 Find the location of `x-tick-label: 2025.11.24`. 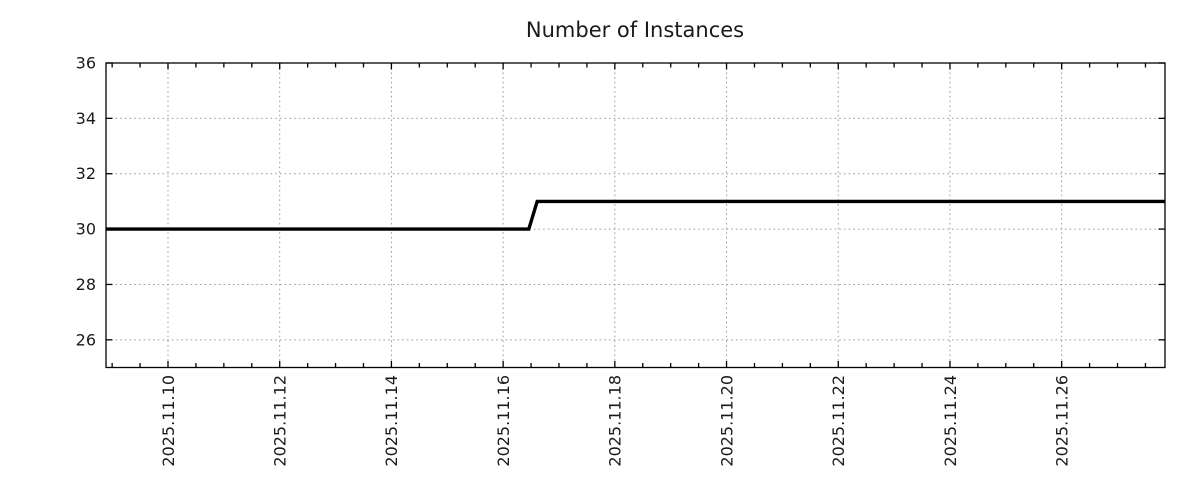

x-tick-label: 2025.11.24 is located at coordinates (950, 421).